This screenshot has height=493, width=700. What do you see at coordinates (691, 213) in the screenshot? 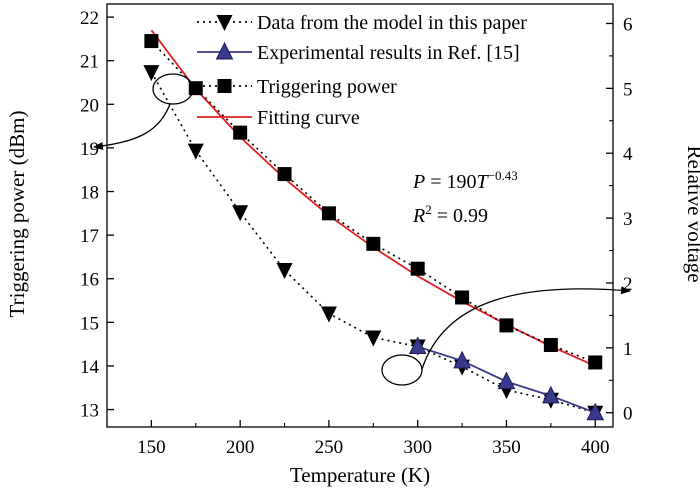
I see `right-y-axis-label: Relative voltage` at bounding box center [691, 213].